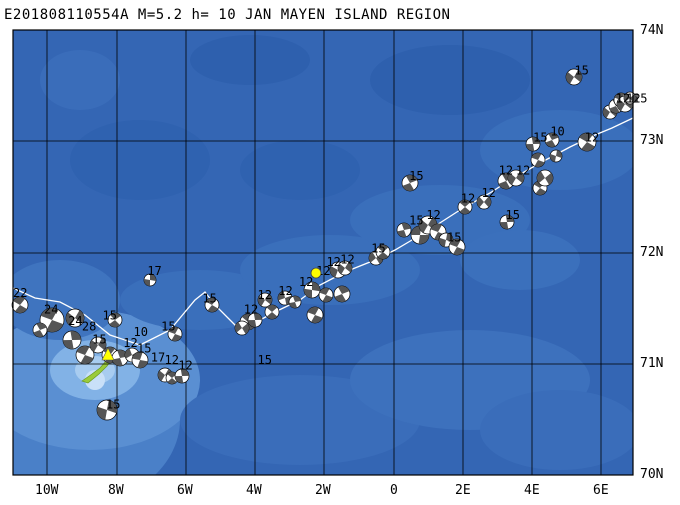 Image resolution: width=680 pixels, height=505 pixels. I want to click on lat-label-74n: 74N, so click(652, 30).